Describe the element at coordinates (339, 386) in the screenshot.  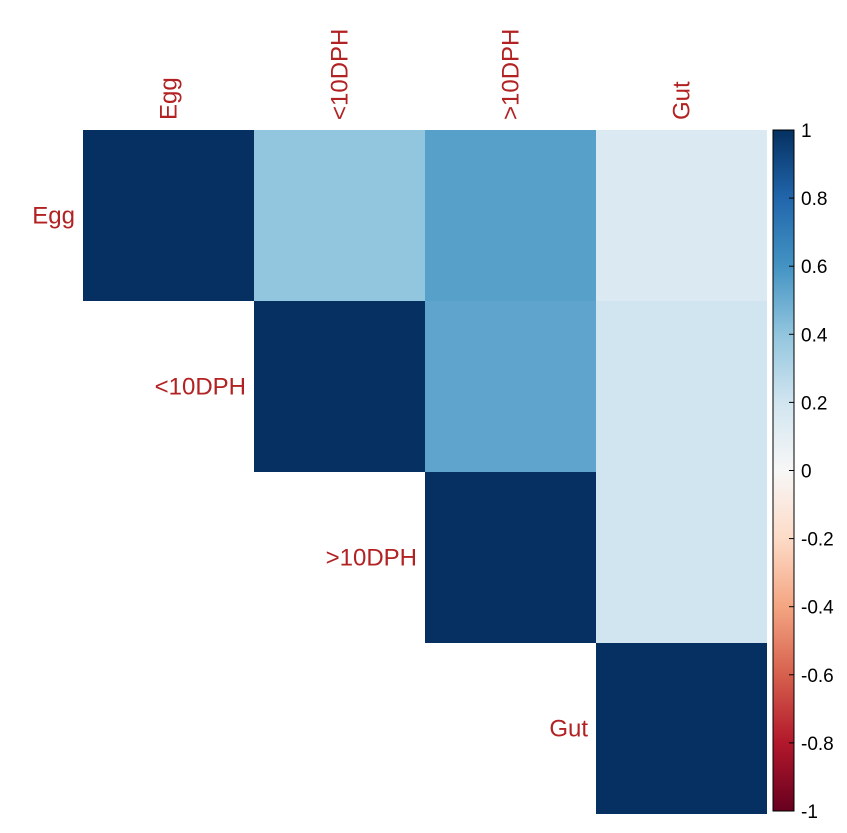
I see `cell-lt-10dph-lt-10dph` at that location.